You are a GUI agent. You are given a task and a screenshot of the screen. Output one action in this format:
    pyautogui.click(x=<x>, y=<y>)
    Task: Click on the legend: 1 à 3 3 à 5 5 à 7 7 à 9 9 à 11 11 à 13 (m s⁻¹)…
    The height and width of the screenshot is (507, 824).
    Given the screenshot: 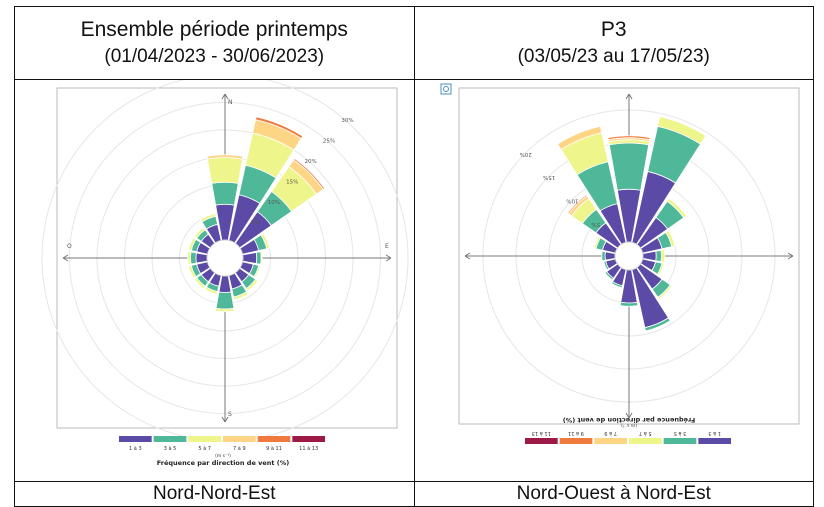 What is the action you would take?
    pyautogui.click(x=222, y=451)
    